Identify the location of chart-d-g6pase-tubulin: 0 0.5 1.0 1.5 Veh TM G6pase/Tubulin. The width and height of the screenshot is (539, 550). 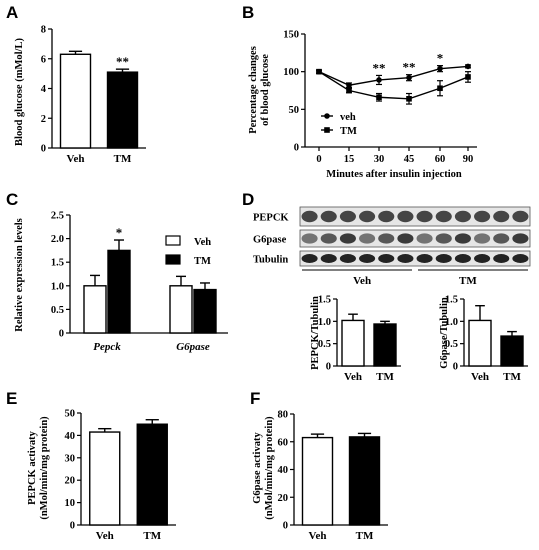
(483, 339).